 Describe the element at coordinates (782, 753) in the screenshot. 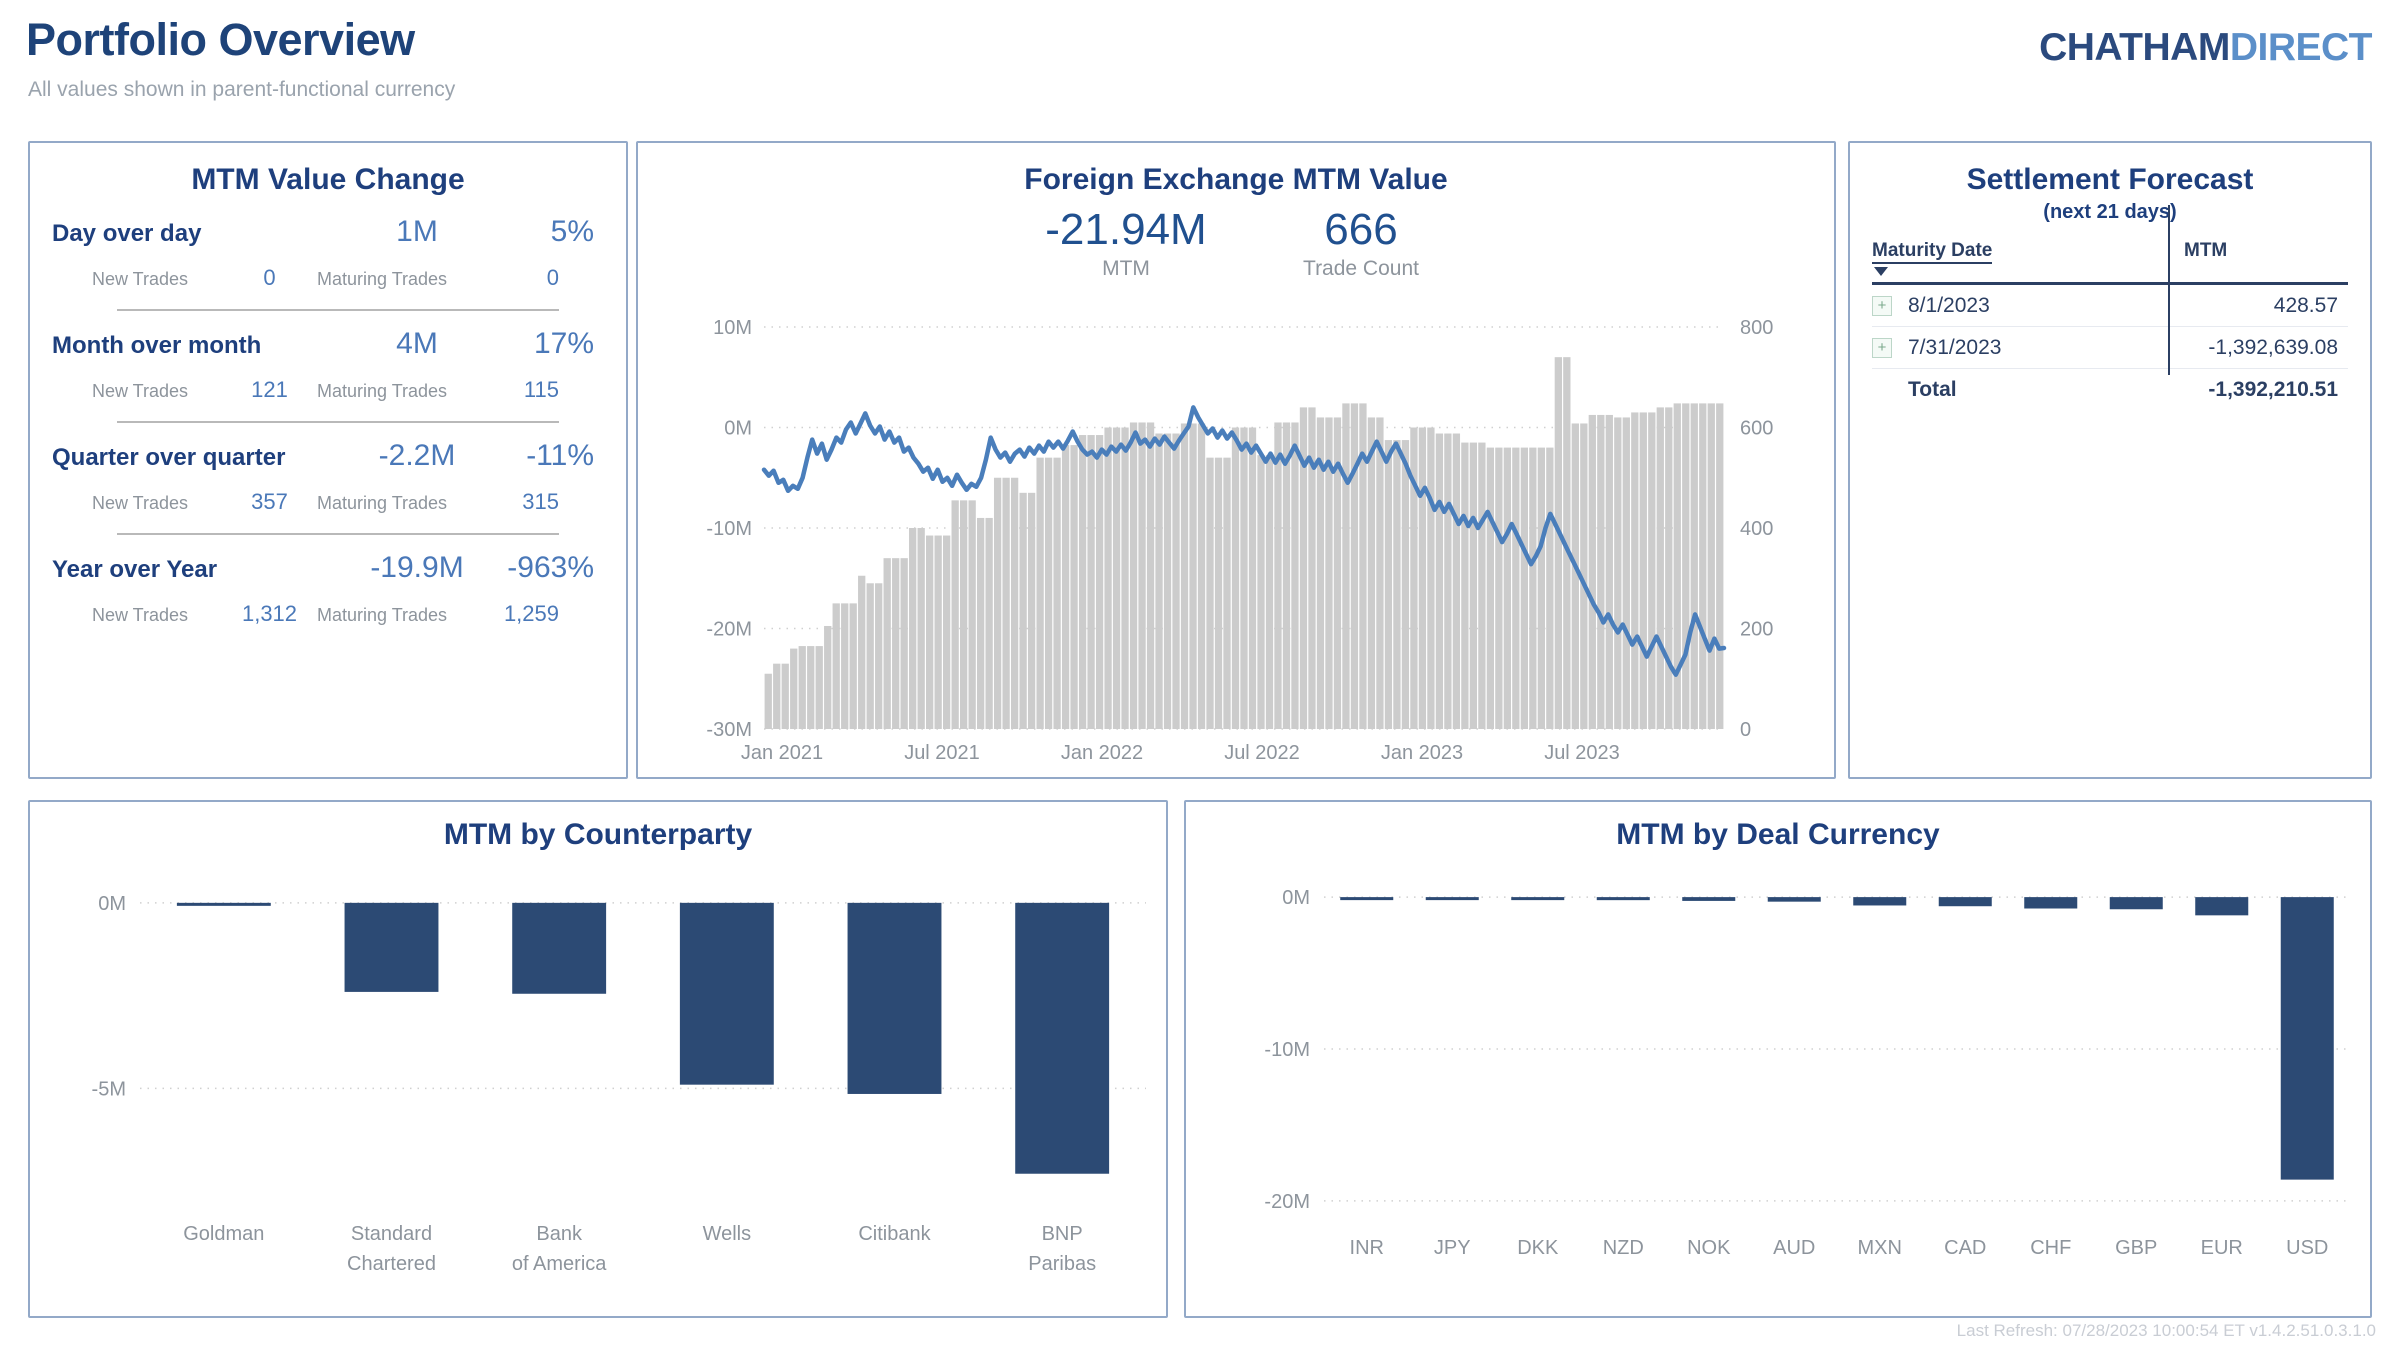

I see `svg-text: Jan 2021` at that location.